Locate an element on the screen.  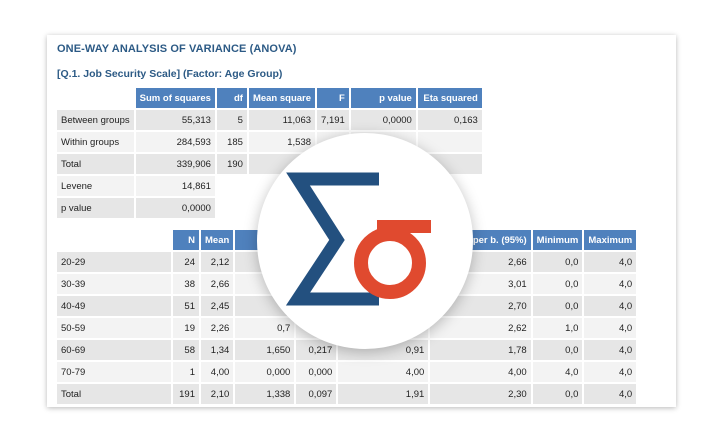
anova-cell: 185 is located at coordinates (231, 142).